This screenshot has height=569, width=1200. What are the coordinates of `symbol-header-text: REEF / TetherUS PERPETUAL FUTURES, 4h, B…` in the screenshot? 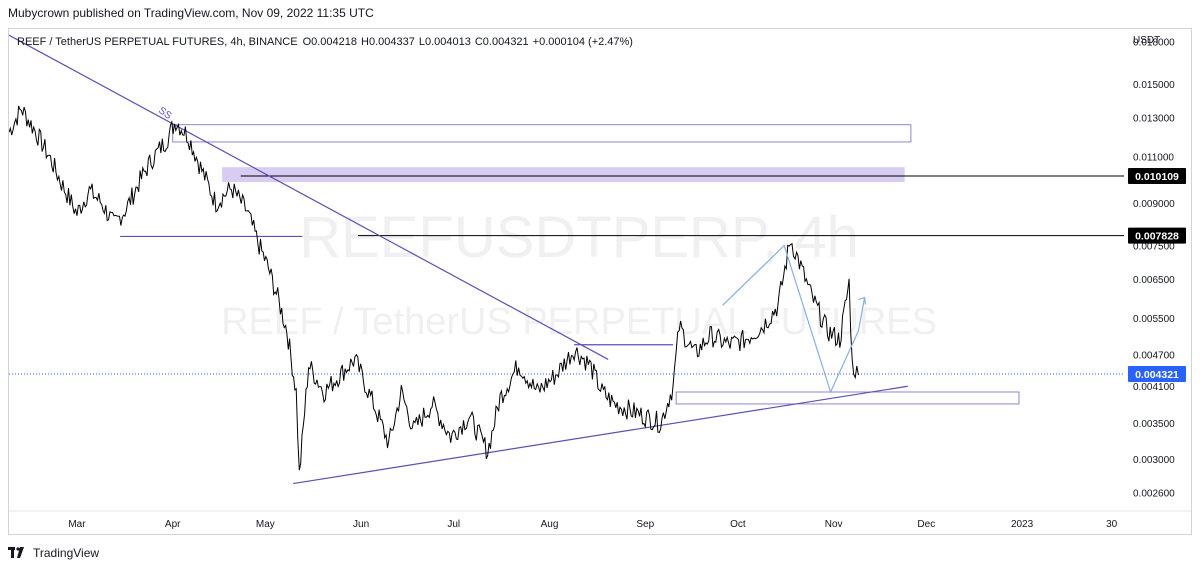 It's located at (325, 42).